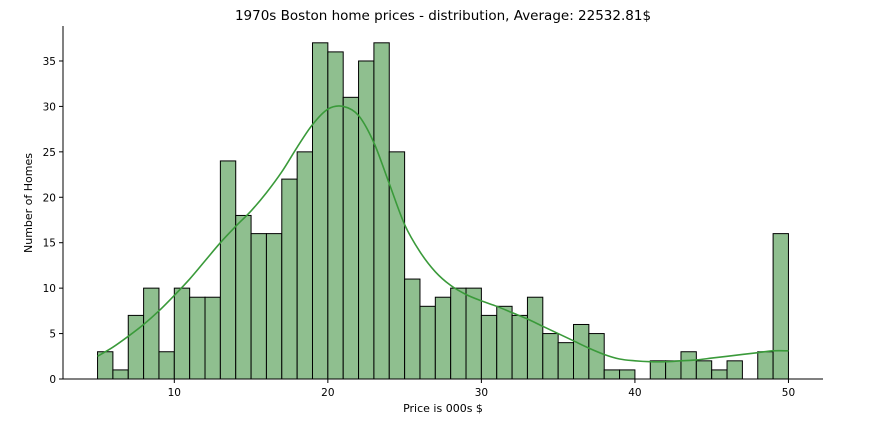 The height and width of the screenshot is (436, 880). Describe the element at coordinates (634, 393) in the screenshot. I see `x-tick-label: 40` at that location.